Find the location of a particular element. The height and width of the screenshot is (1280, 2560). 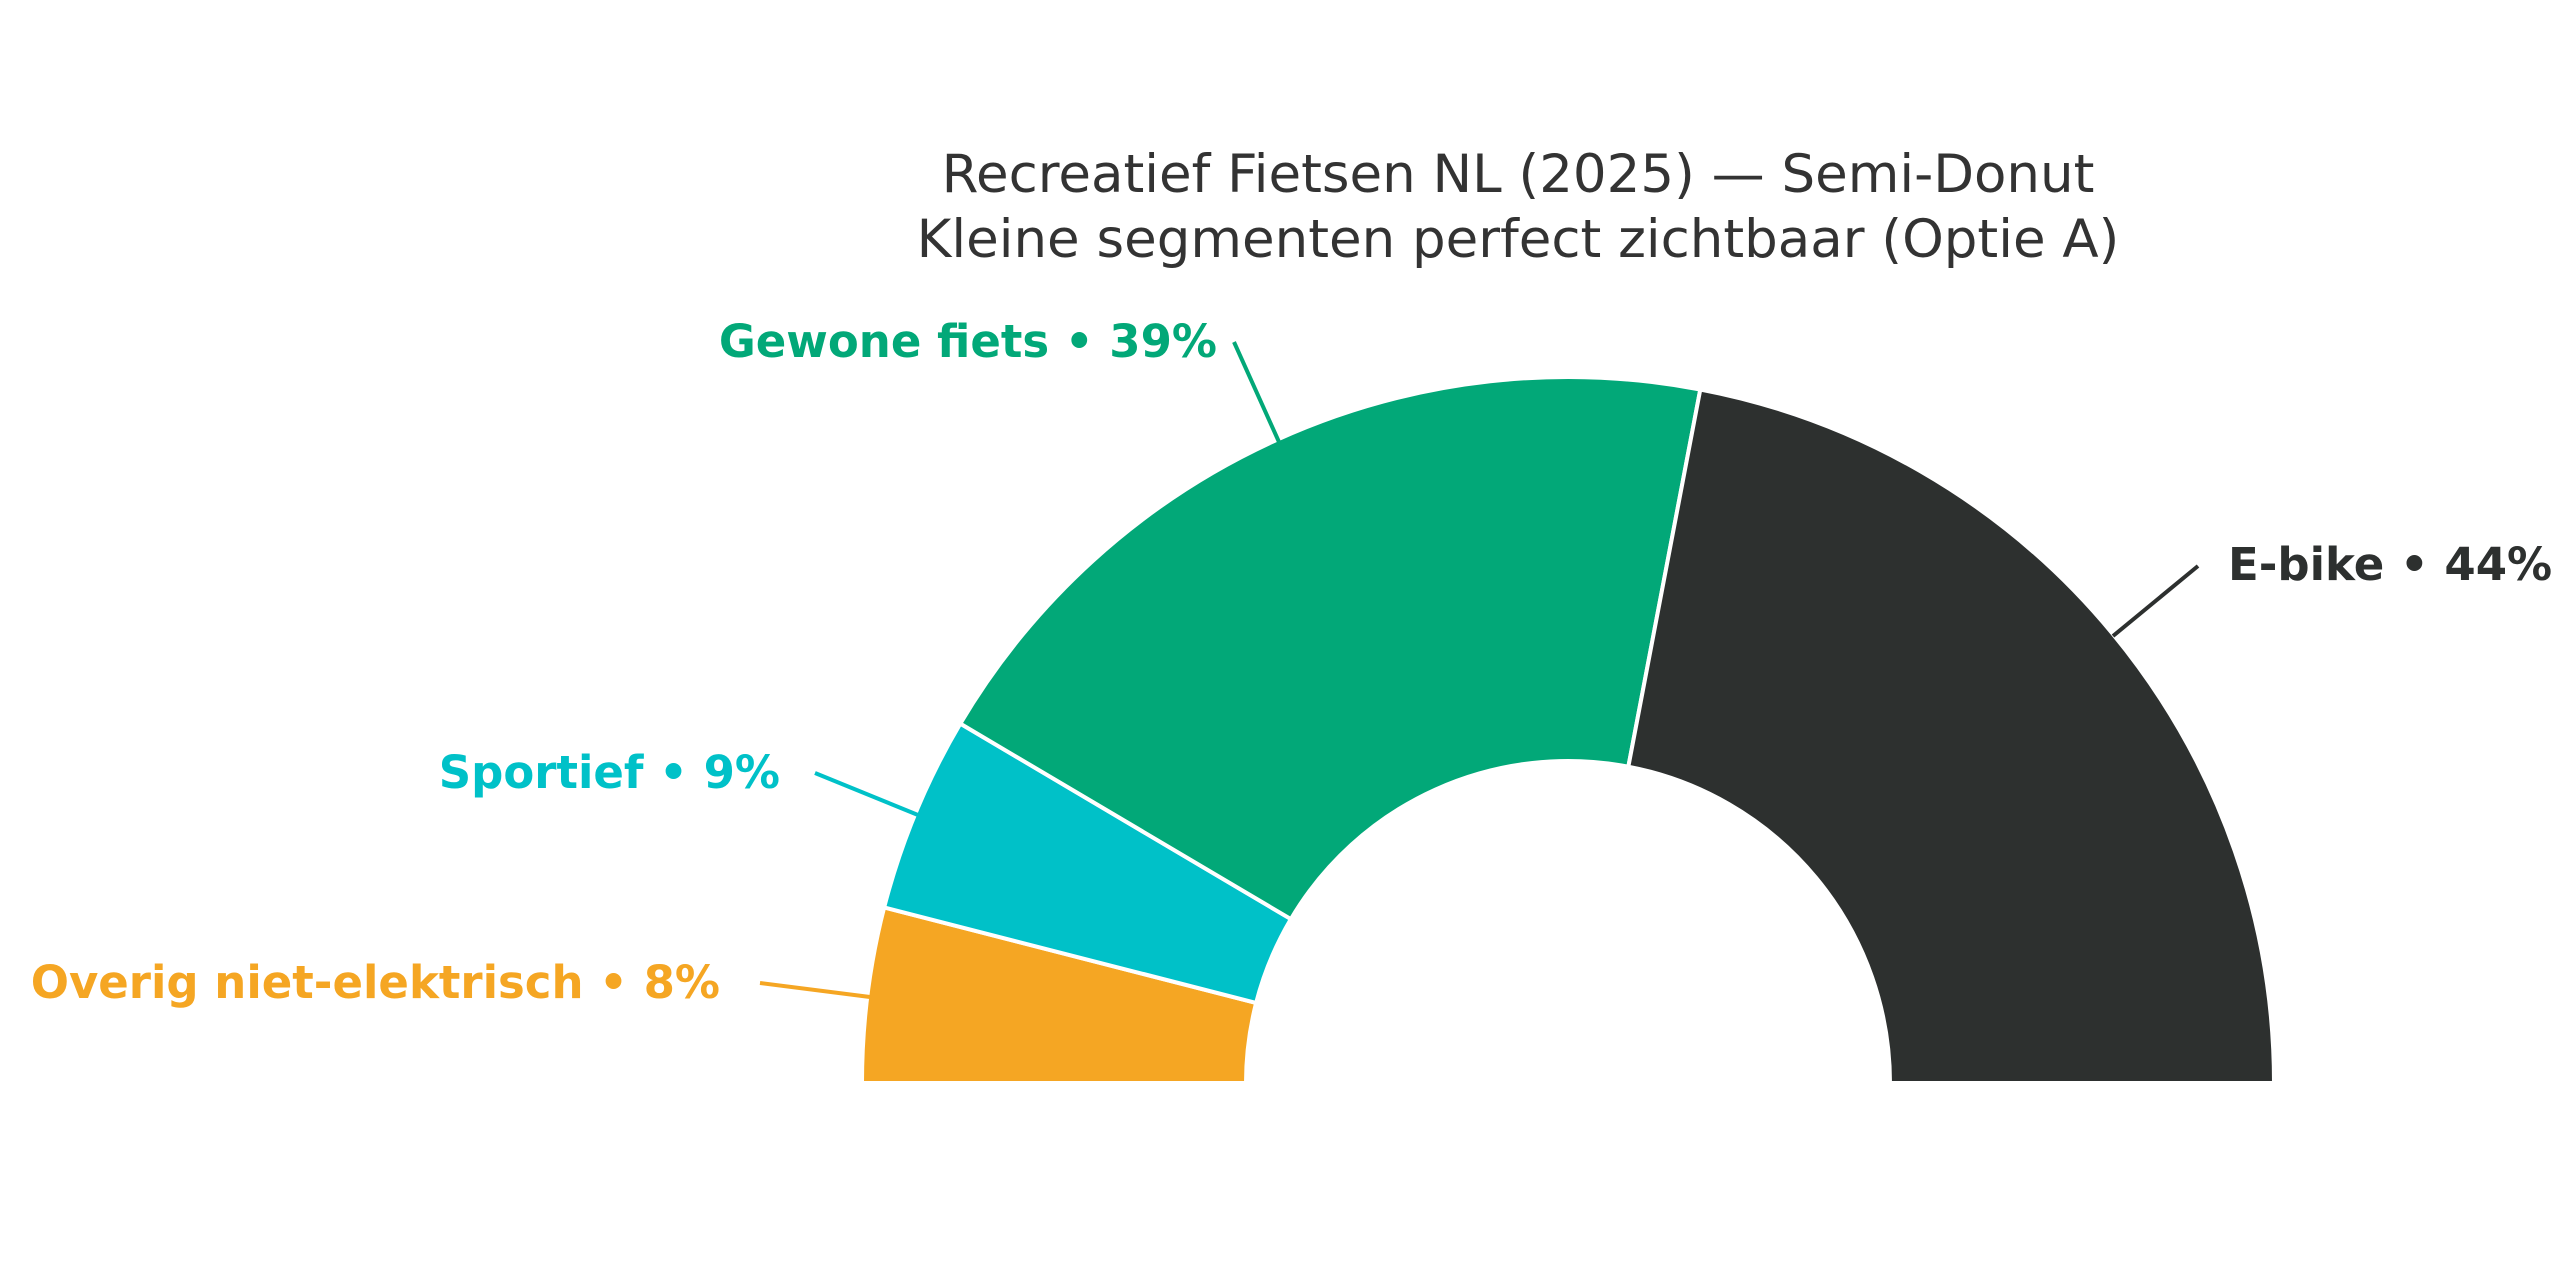

slice-label-2: Gewone fiets • 39% is located at coordinates (968, 341).